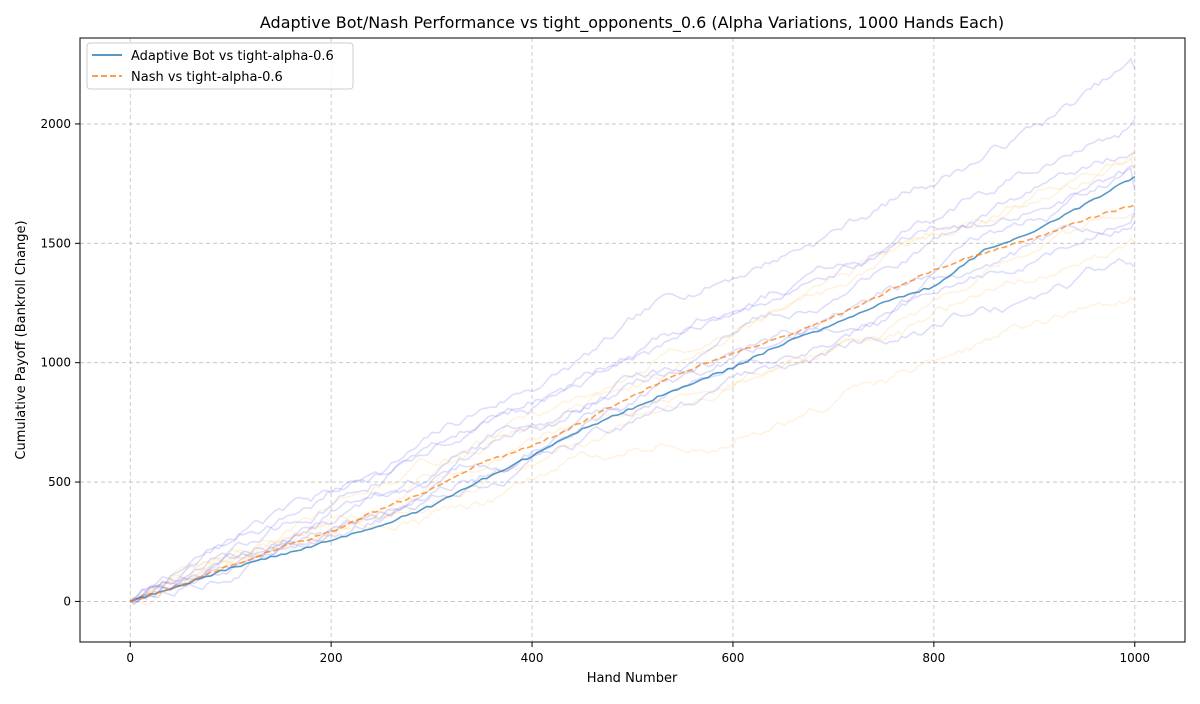 The height and width of the screenshot is (704, 1200). Describe the element at coordinates (130, 658) in the screenshot. I see `x-tick-label: 0` at that location.